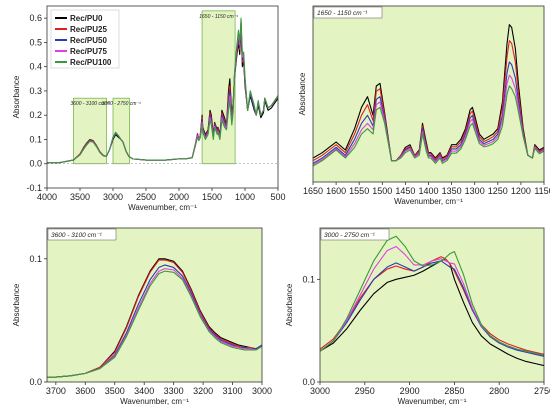  What do you see at coordinates (34, 188) in the screenshot?
I see `y-tick-label: -0.1` at bounding box center [34, 188].